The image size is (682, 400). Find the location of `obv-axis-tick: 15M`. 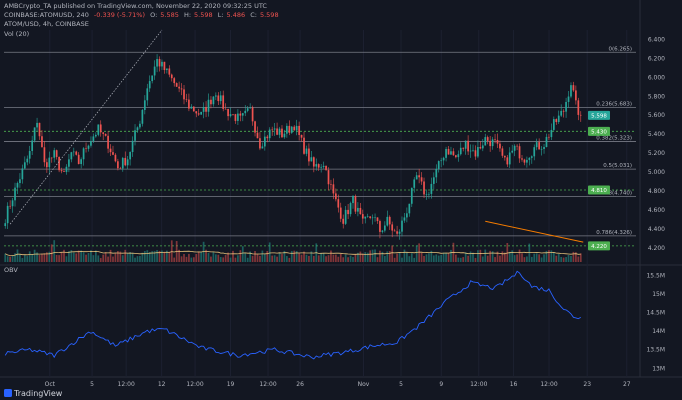

obv-axis-tick: 15M is located at coordinates (658, 294).